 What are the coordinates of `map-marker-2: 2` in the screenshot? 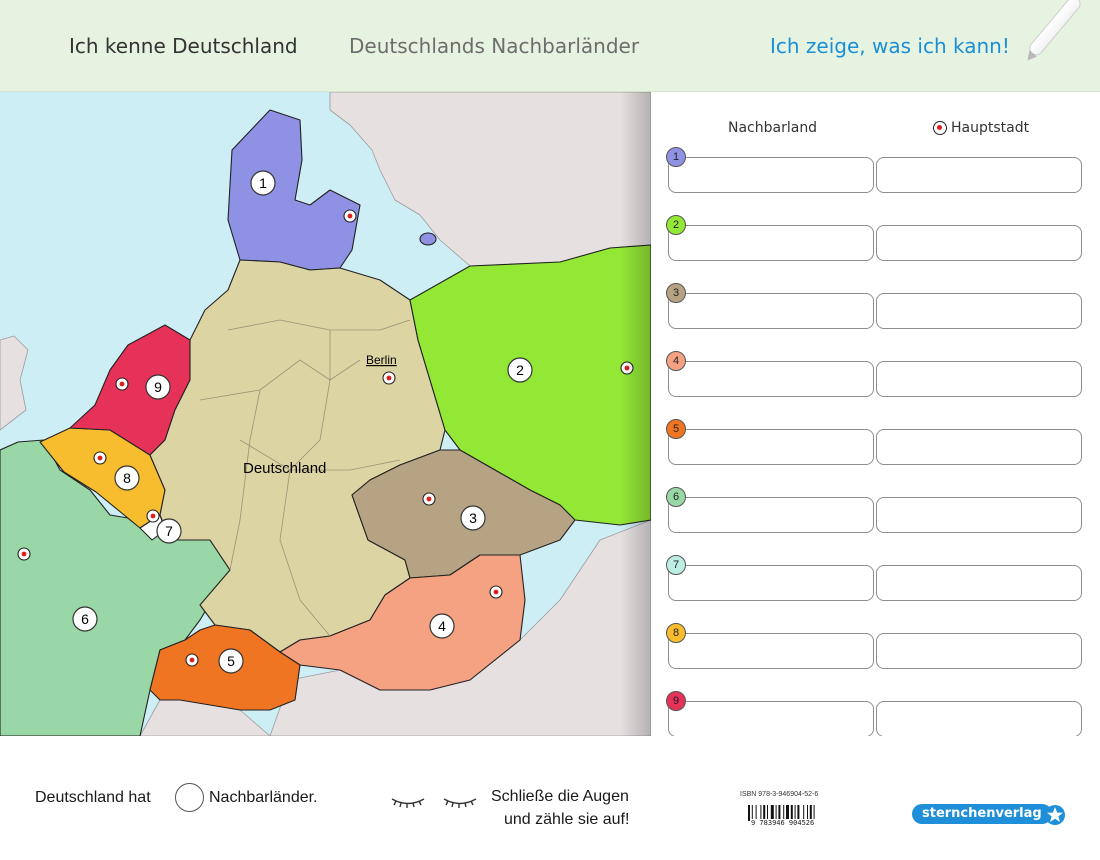 It's located at (520, 370).